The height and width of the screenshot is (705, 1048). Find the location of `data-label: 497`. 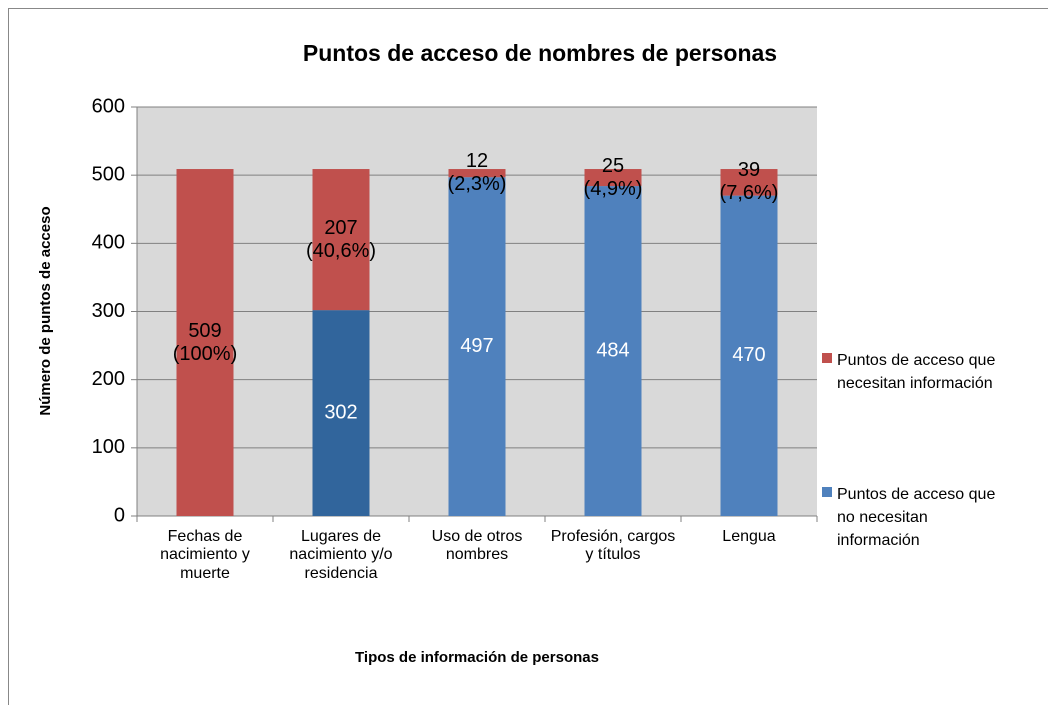

data-label: 497 is located at coordinates (476, 346).